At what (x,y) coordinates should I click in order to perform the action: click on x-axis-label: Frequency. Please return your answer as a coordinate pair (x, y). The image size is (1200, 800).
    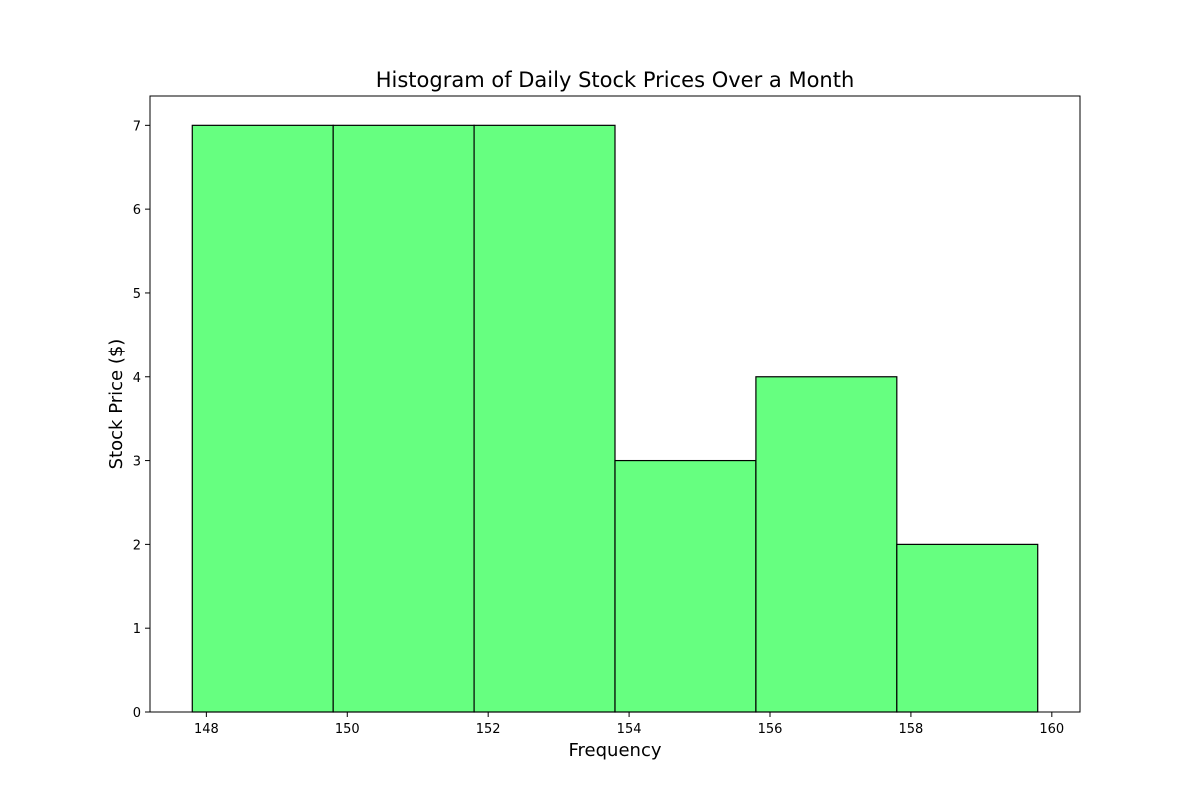
    Looking at the image, I should click on (615, 750).